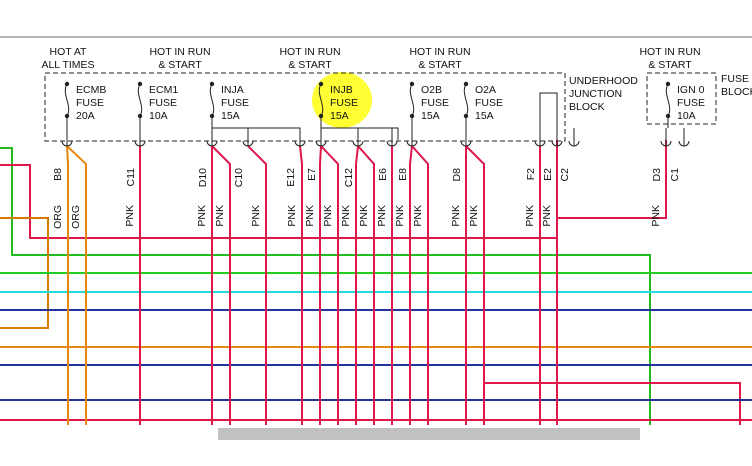  What do you see at coordinates (291, 177) in the screenshot?
I see `pin-label: E12` at bounding box center [291, 177].